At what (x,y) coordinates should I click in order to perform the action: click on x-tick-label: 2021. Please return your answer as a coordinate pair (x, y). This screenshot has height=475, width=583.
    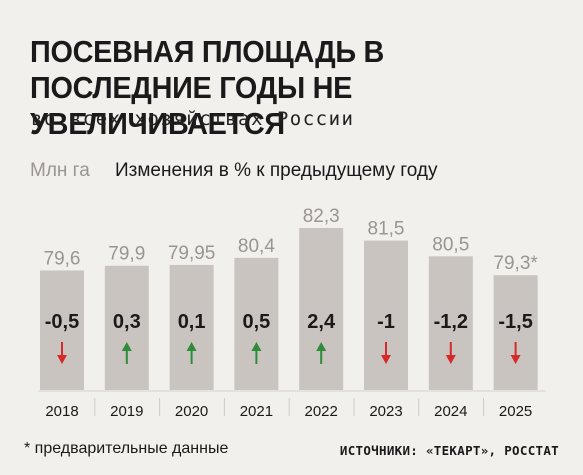
    Looking at the image, I should click on (256, 411).